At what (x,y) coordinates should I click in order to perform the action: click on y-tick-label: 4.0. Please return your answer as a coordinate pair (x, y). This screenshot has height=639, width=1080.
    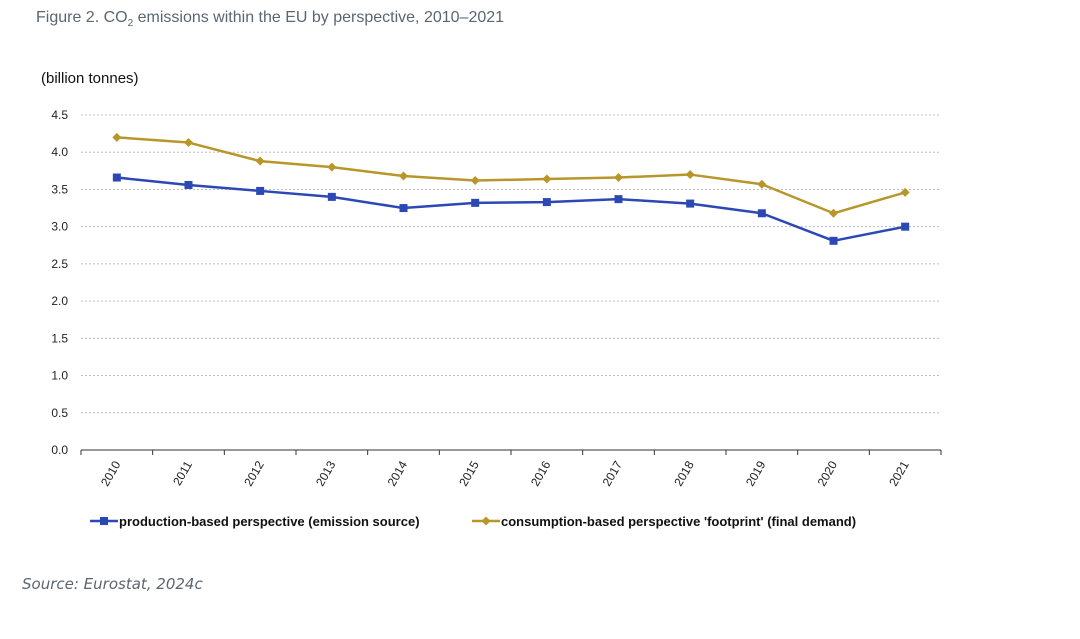
    Looking at the image, I should click on (59, 152).